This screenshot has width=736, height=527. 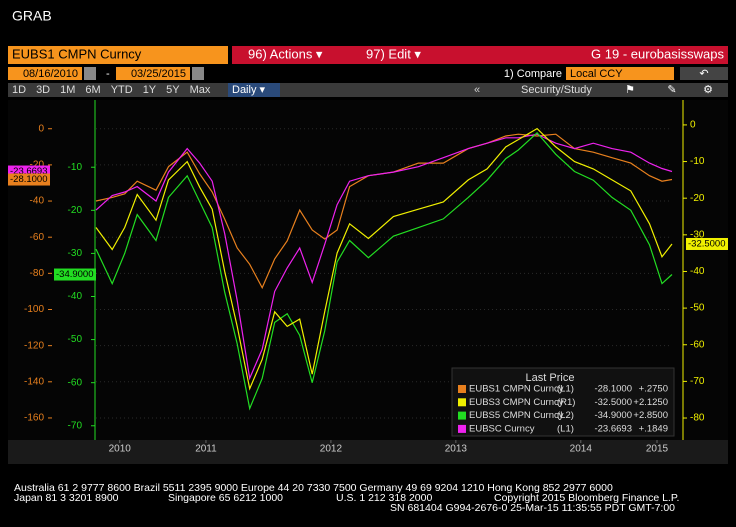 I want to click on end-date-box, so click(x=153, y=73).